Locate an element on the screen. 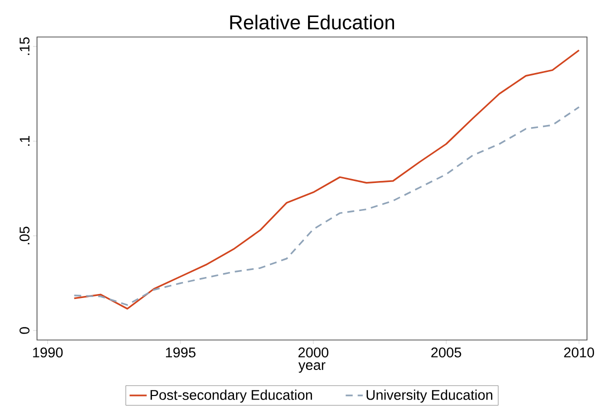 This screenshot has width=598, height=418. y-tick-label: 0 is located at coordinates (25, 330).